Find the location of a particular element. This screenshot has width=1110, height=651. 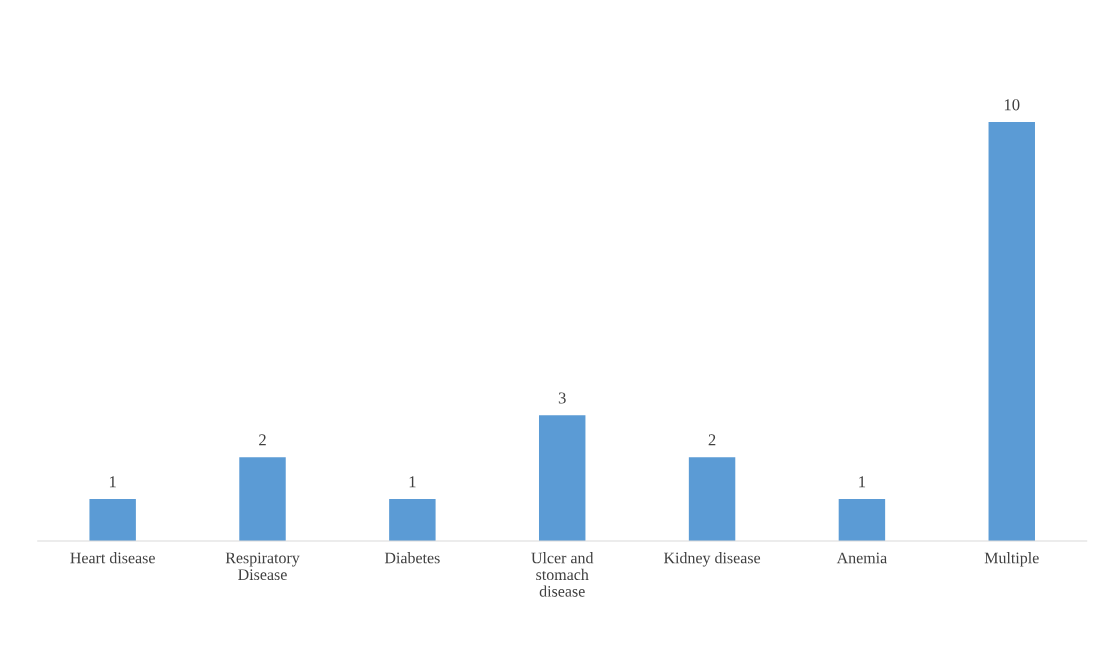

data-label: 10 is located at coordinates (1012, 105).